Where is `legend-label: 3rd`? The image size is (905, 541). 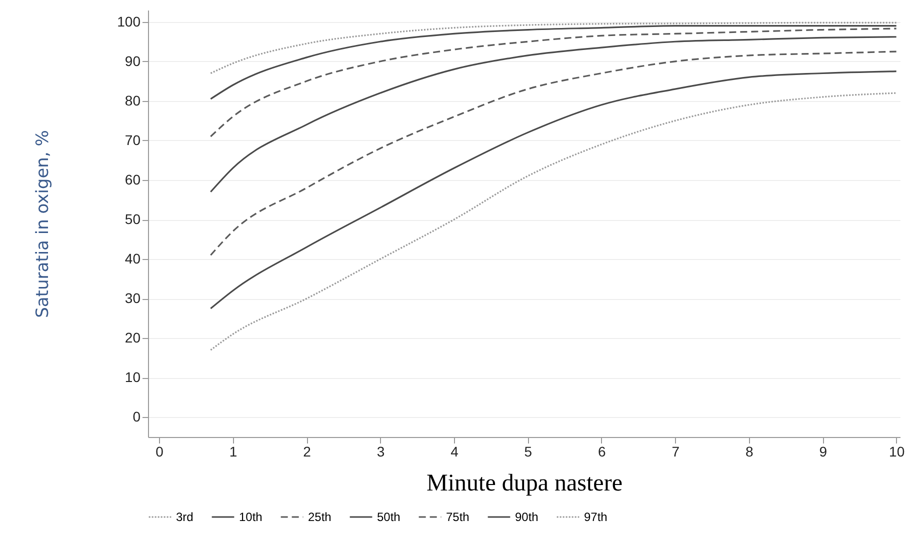
legend-label: 3rd is located at coordinates (185, 517).